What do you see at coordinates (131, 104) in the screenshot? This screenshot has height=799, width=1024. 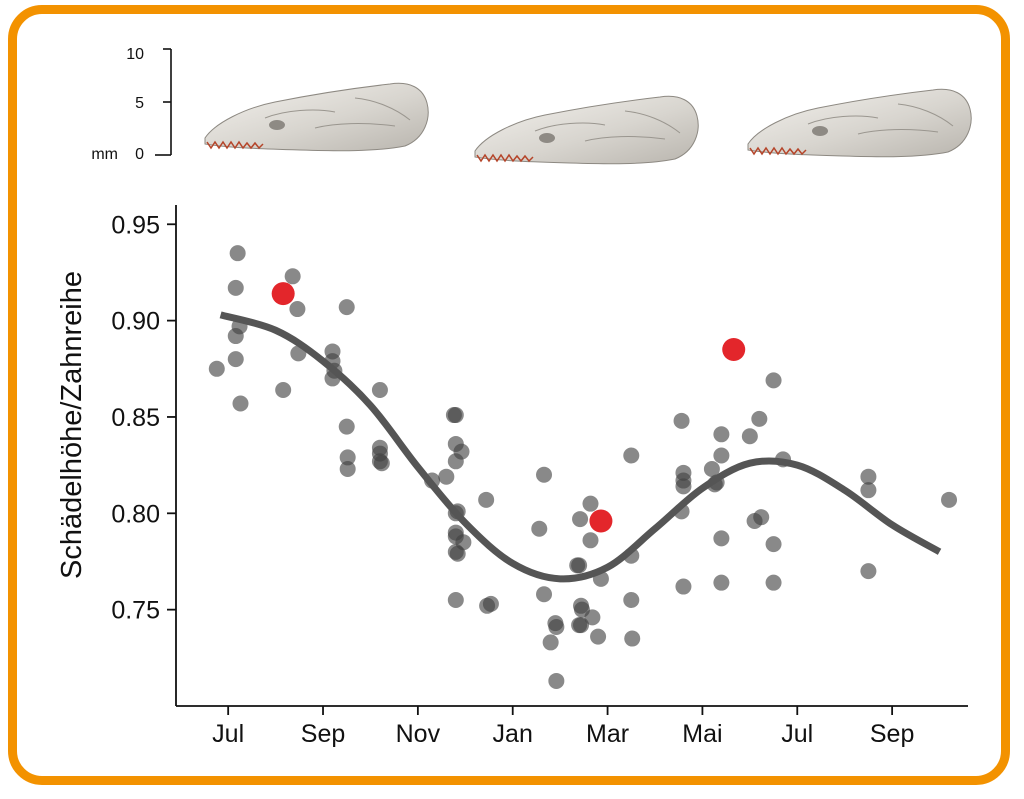 I see `scale-bar: 10 5 0 mm` at bounding box center [131, 104].